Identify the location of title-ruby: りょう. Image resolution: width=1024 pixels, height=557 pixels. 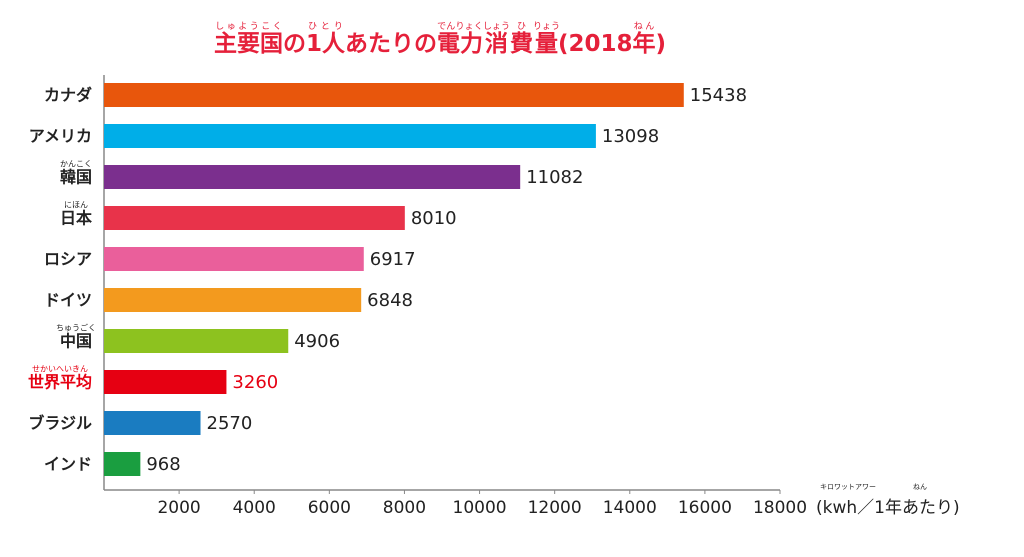
(546, 27).